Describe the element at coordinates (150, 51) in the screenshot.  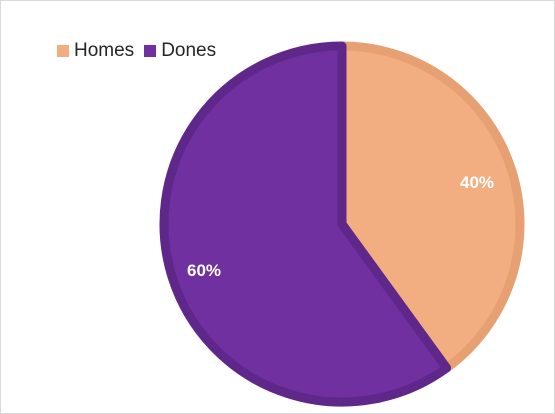
I see `legend-swatch-dones` at that location.